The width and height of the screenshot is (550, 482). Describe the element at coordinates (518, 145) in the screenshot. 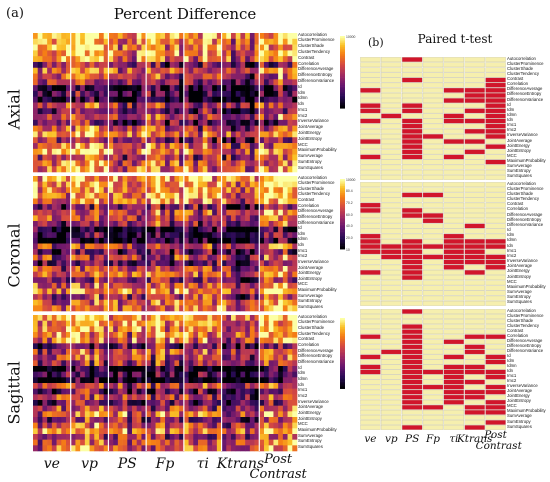

I see `feature-label-b: JointEnergy` at that location.